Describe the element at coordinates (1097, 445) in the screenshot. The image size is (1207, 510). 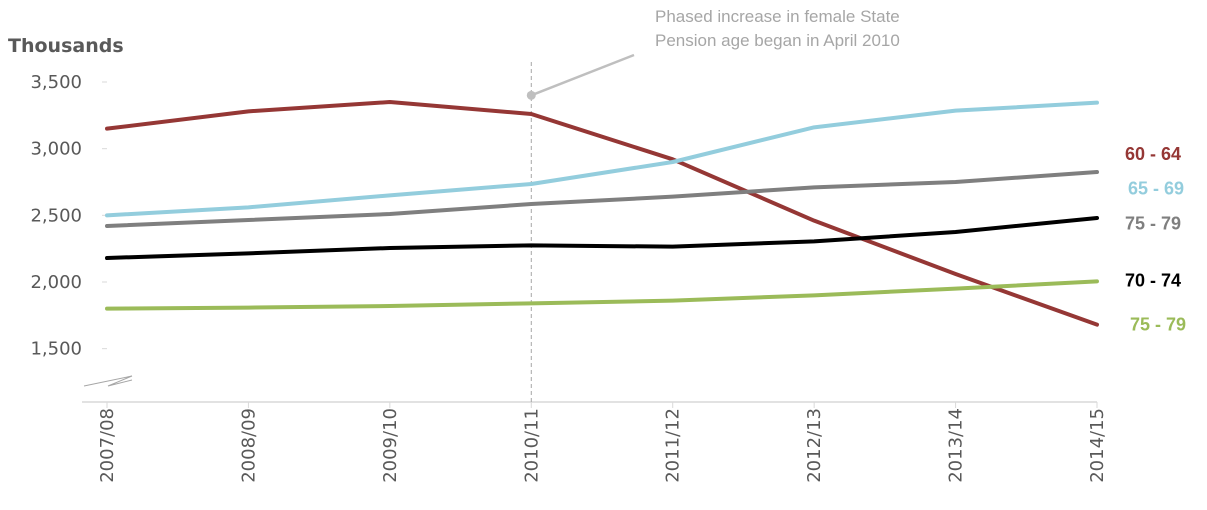
I see `x-tick-label: 2014/15` at that location.